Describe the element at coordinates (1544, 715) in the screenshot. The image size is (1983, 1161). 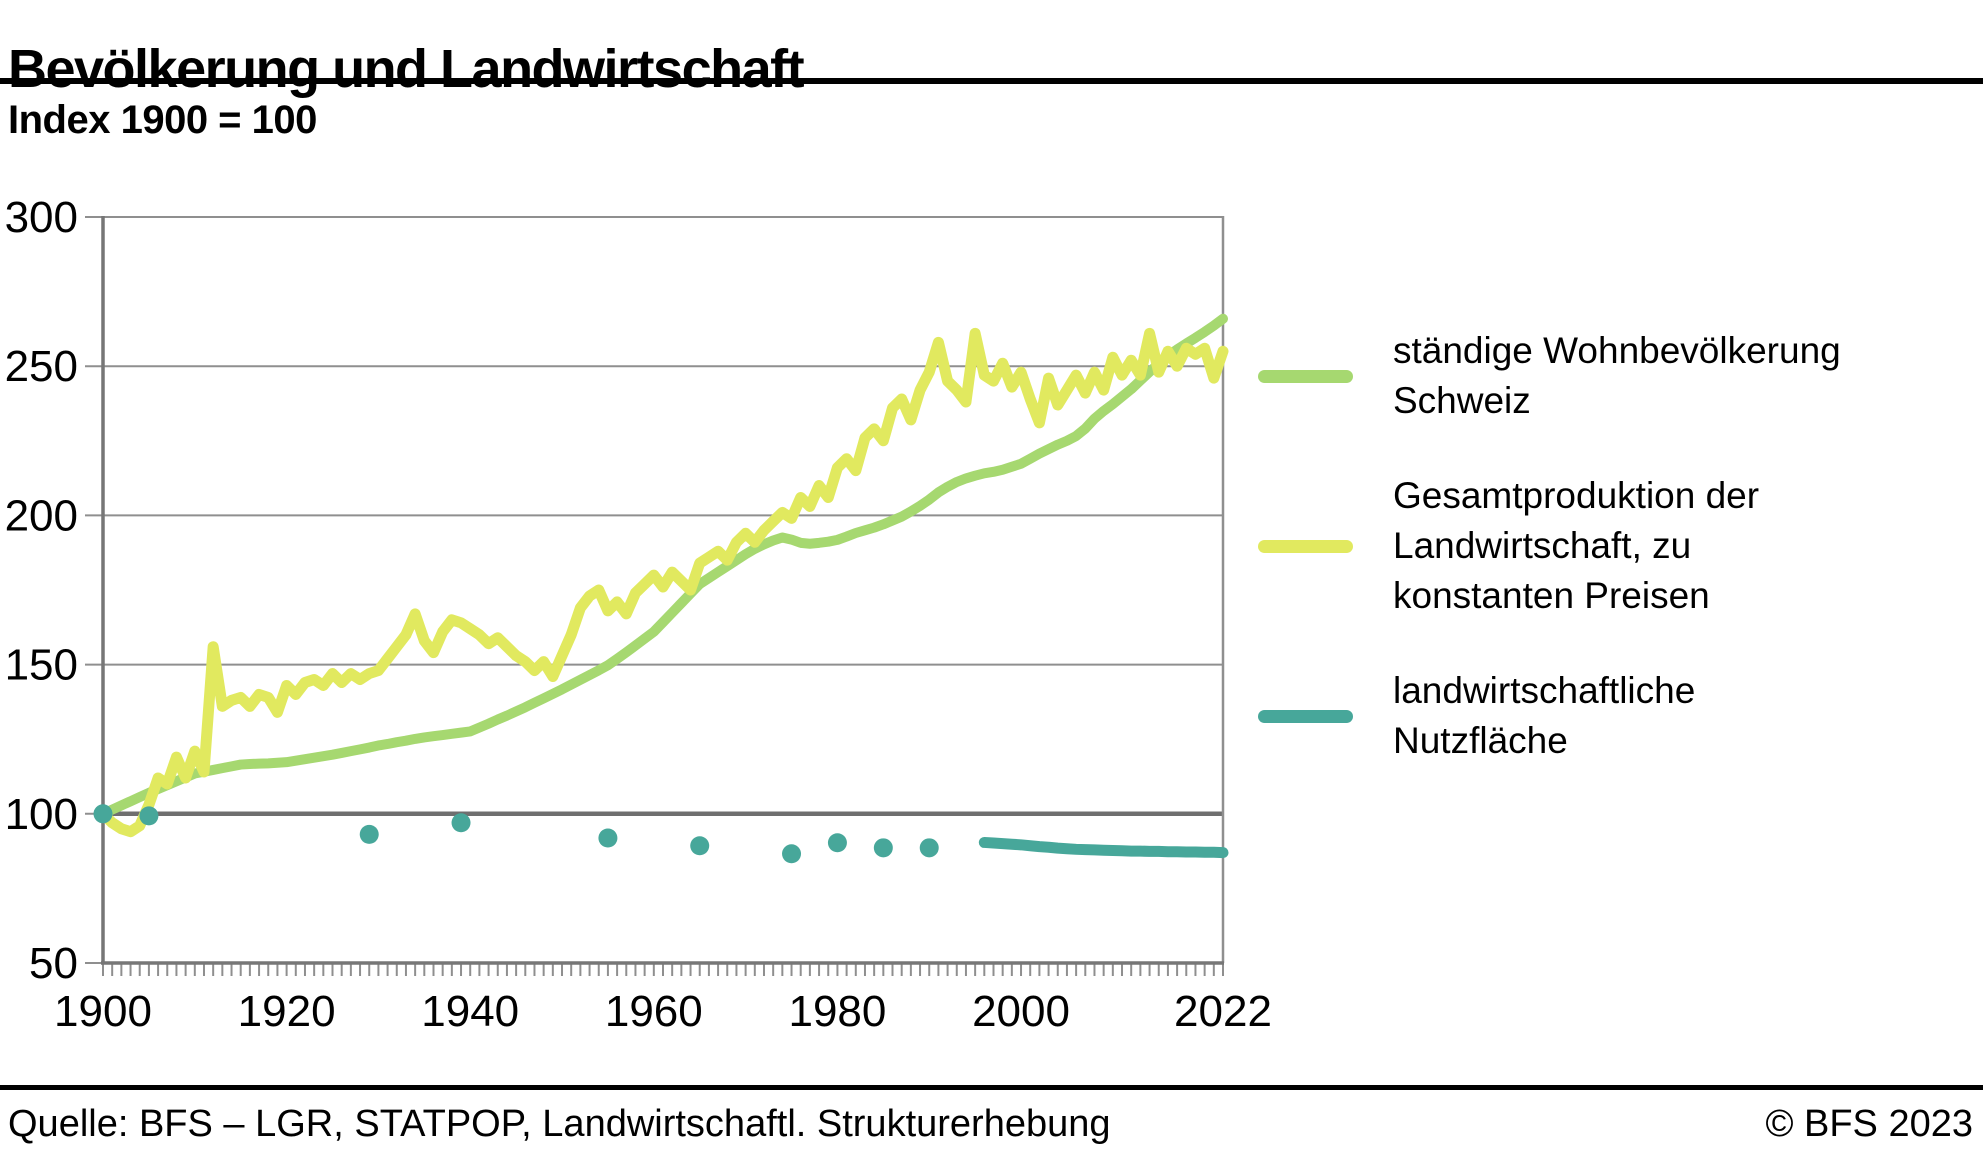
I see `legend-label-farmland: landwirtschaftliche Nutzfläche` at that location.